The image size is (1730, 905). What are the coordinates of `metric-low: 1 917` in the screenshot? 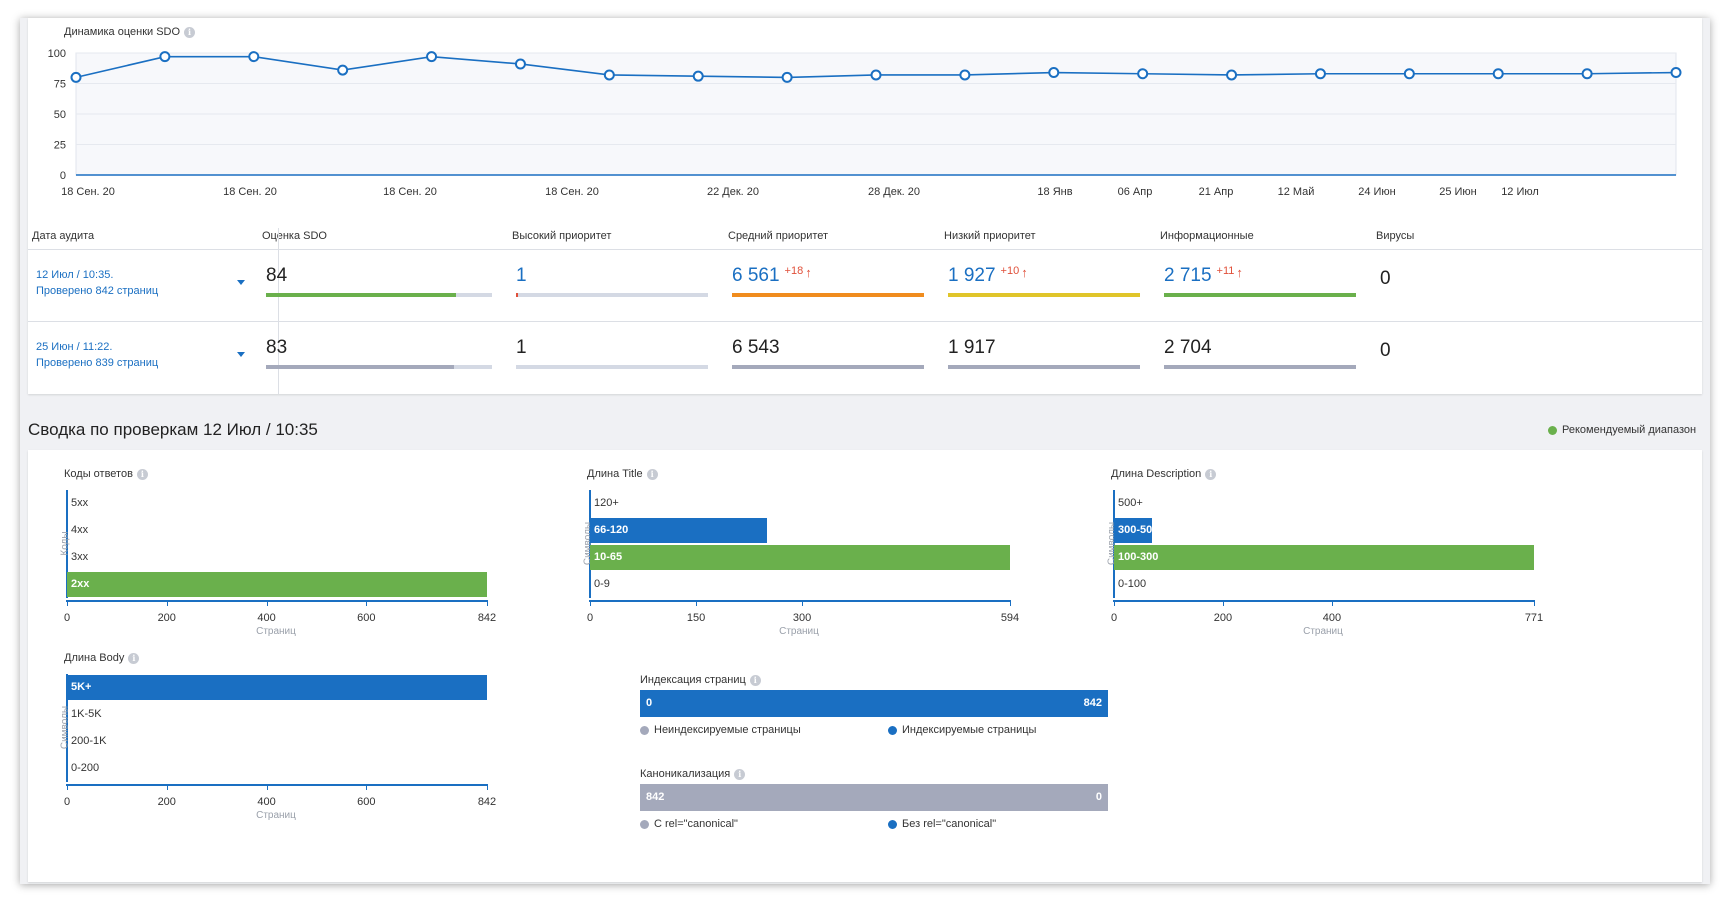 It's located at (972, 348).